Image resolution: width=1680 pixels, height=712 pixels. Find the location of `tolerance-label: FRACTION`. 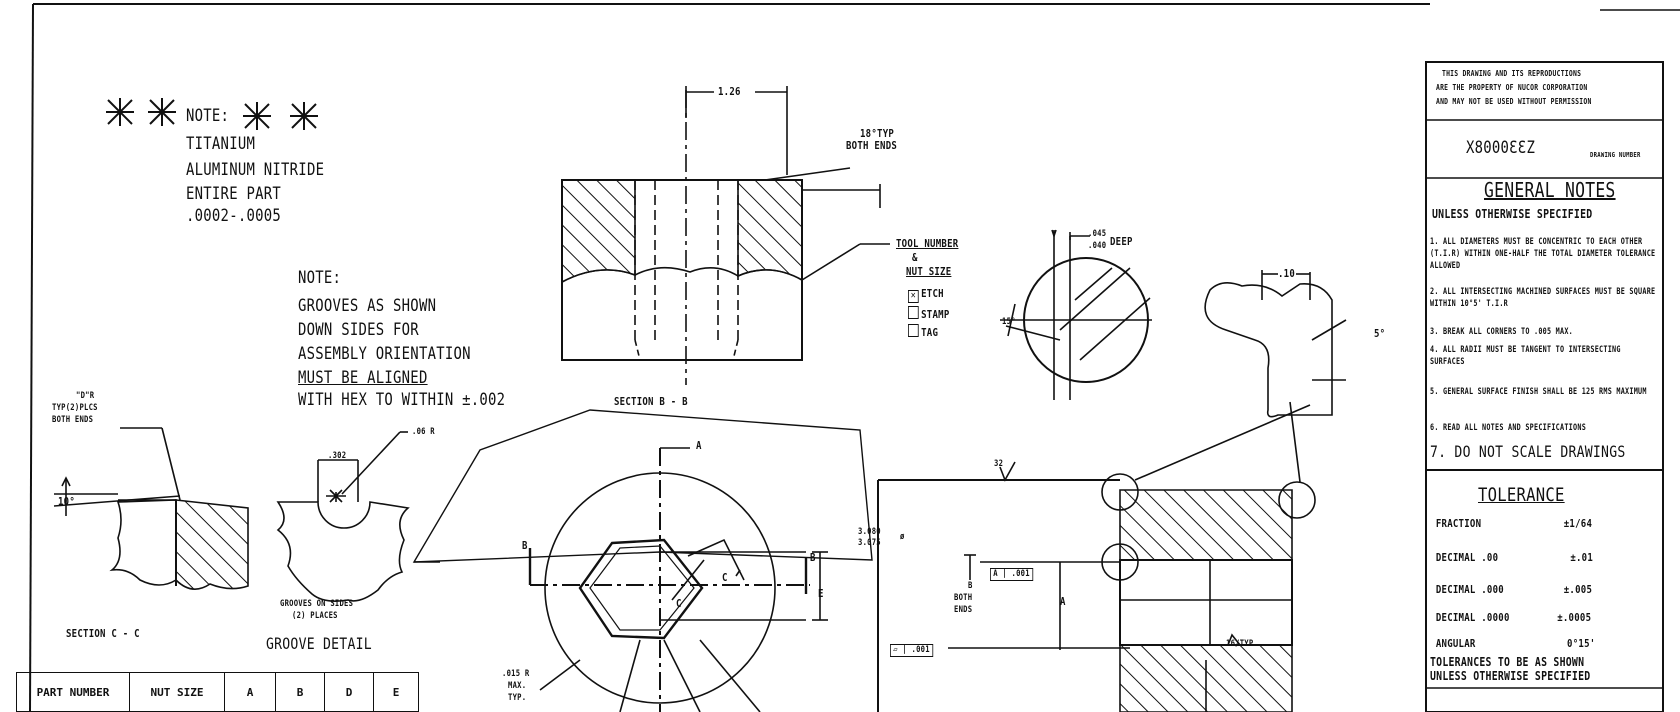

tolerance-label: FRACTION is located at coordinates (1458, 523).